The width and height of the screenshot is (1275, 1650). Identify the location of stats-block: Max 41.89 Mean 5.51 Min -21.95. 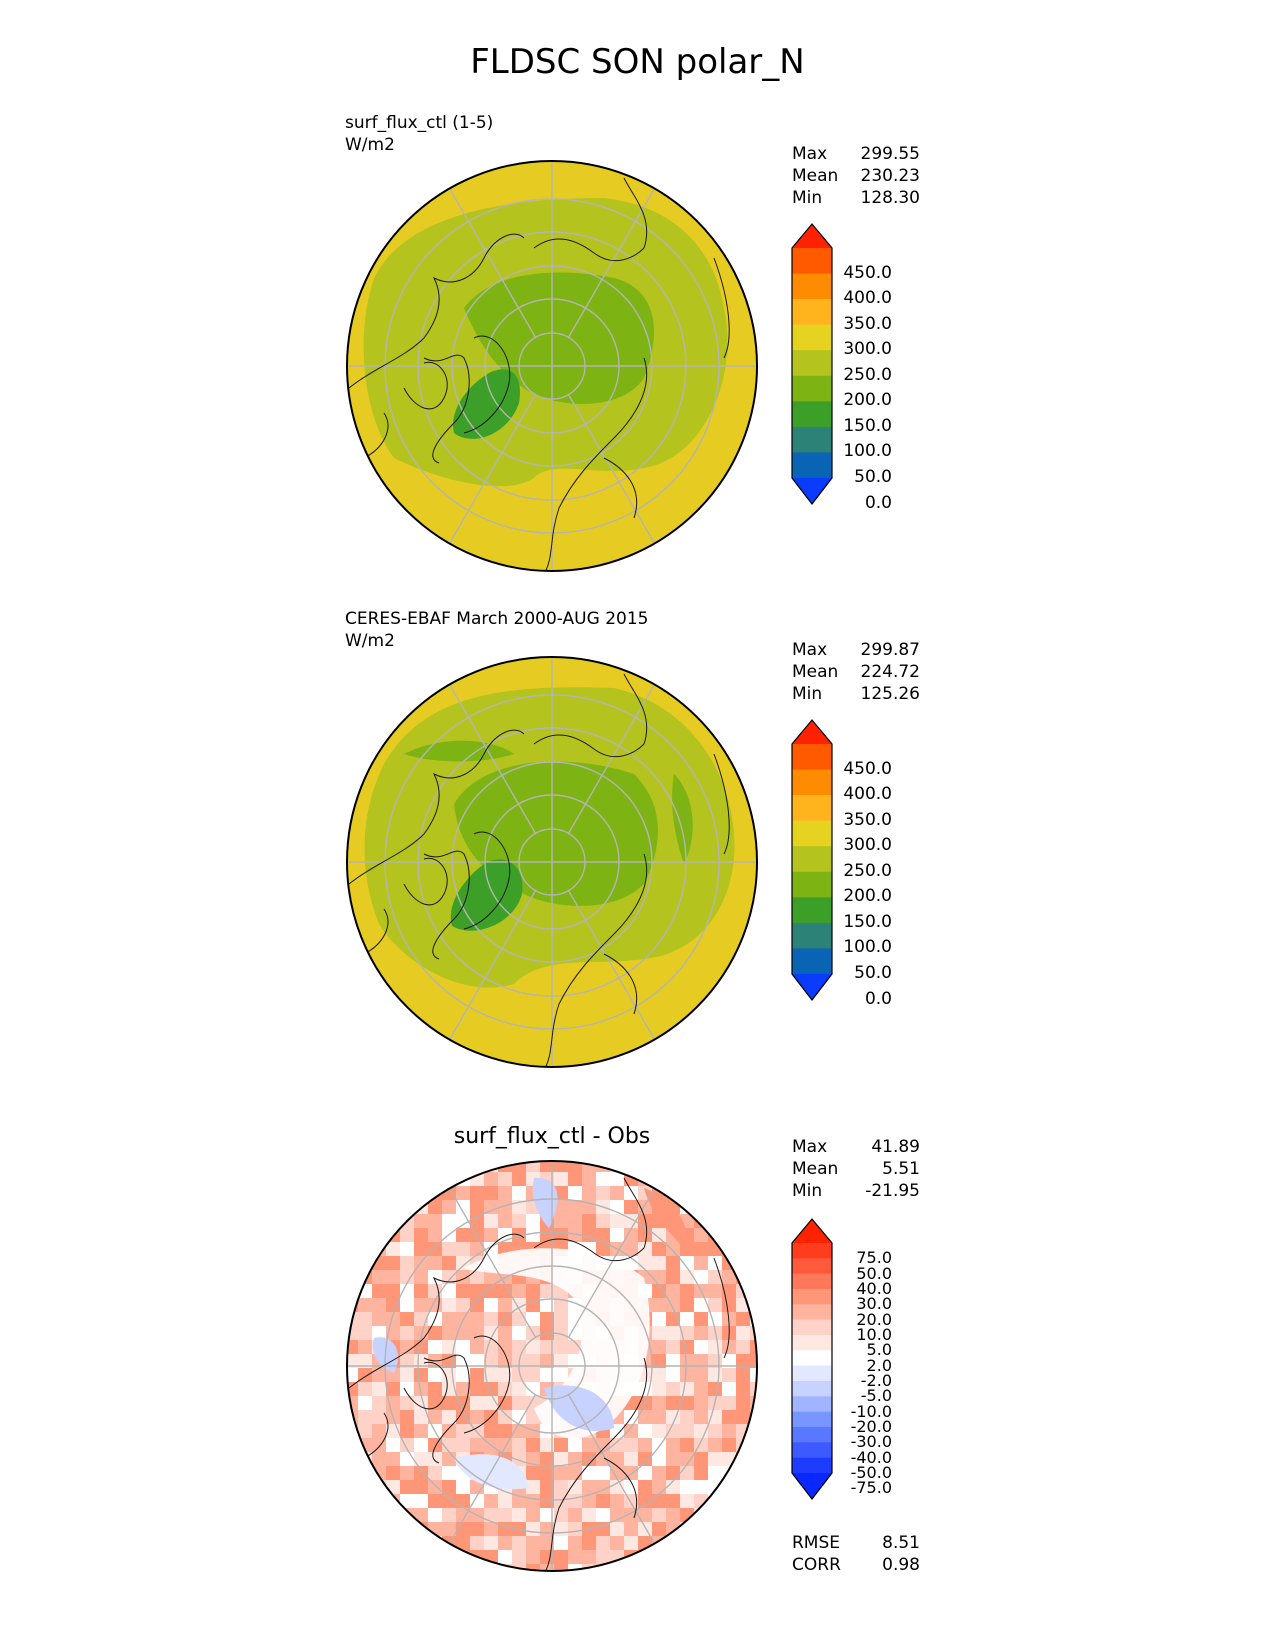
(856, 1169).